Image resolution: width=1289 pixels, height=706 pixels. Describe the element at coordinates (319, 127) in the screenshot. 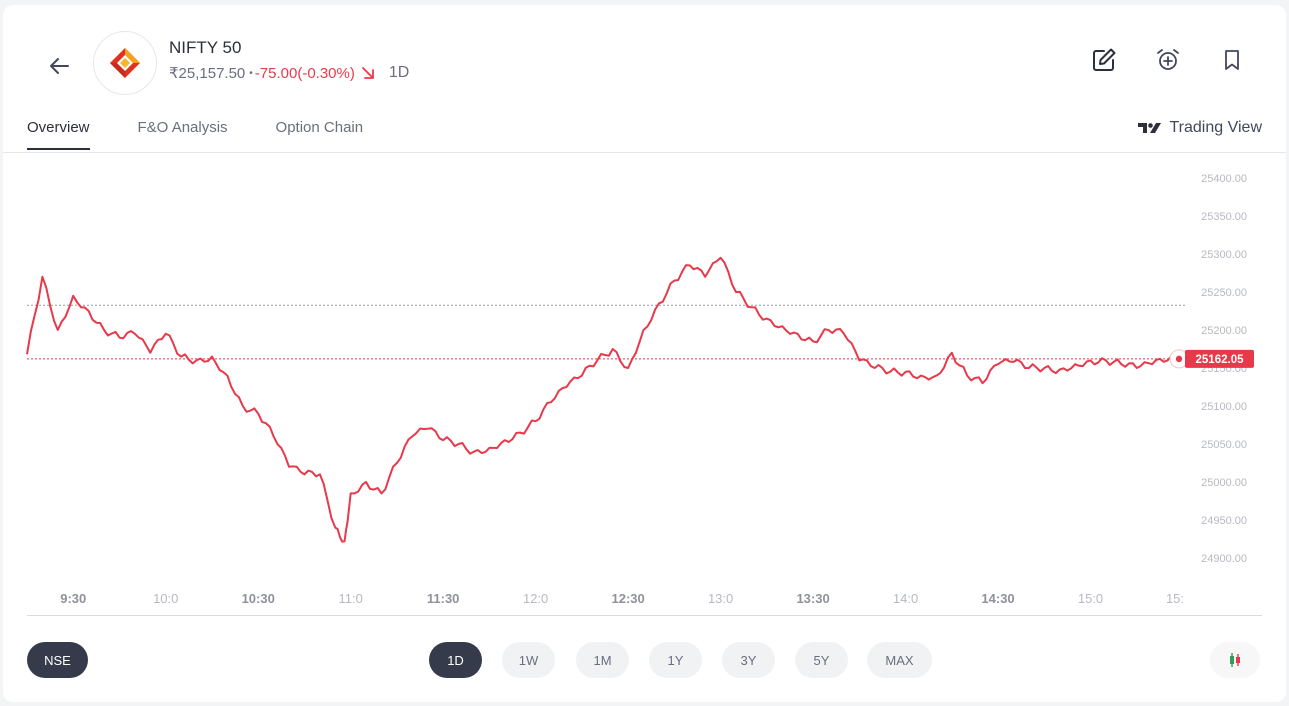

I see `tab-option-chain: Option Chain` at that location.